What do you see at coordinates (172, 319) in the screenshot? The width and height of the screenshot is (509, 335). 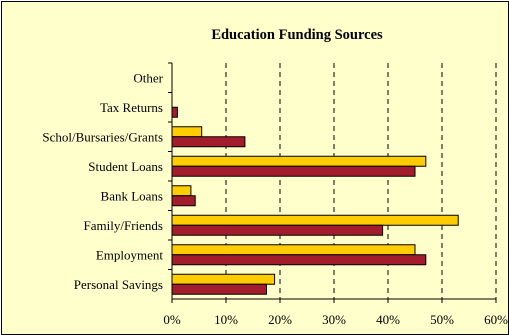 I see `x-tick-label: 0%` at bounding box center [172, 319].